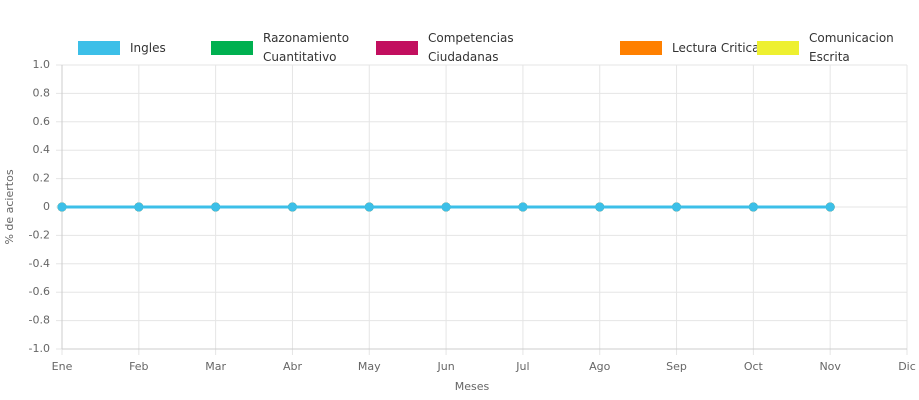 The height and width of the screenshot is (400, 919). Describe the element at coordinates (472, 386) in the screenshot. I see `x-axis-title: Meses` at that location.